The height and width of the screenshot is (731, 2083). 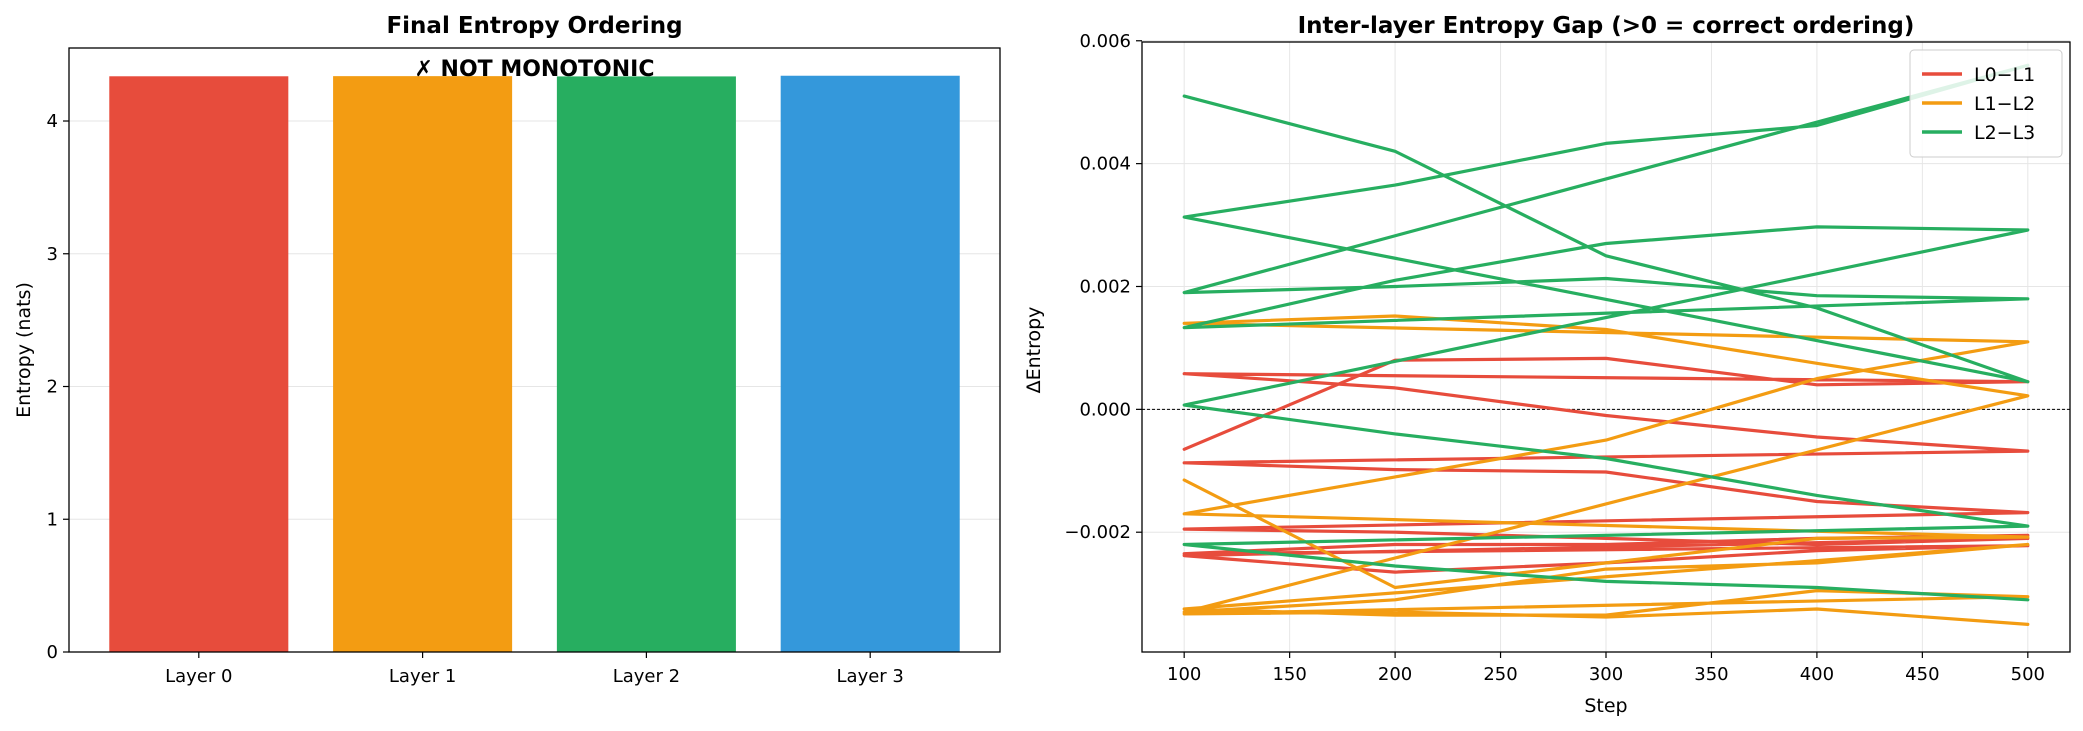 What do you see at coordinates (198, 676) in the screenshot?
I see `bar-chart-xtick-label: Layer 0` at bounding box center [198, 676].